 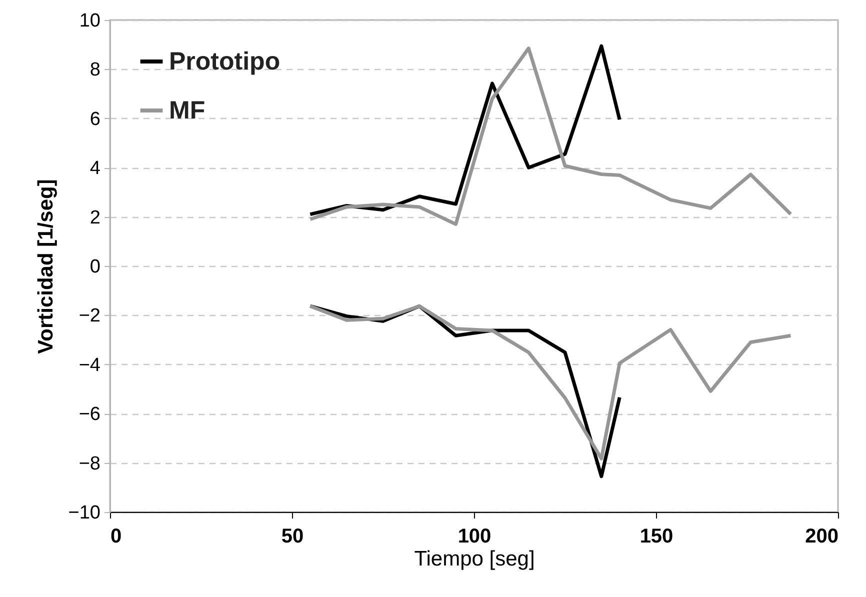 I want to click on y-tick-label: 0, so click(x=95, y=267).